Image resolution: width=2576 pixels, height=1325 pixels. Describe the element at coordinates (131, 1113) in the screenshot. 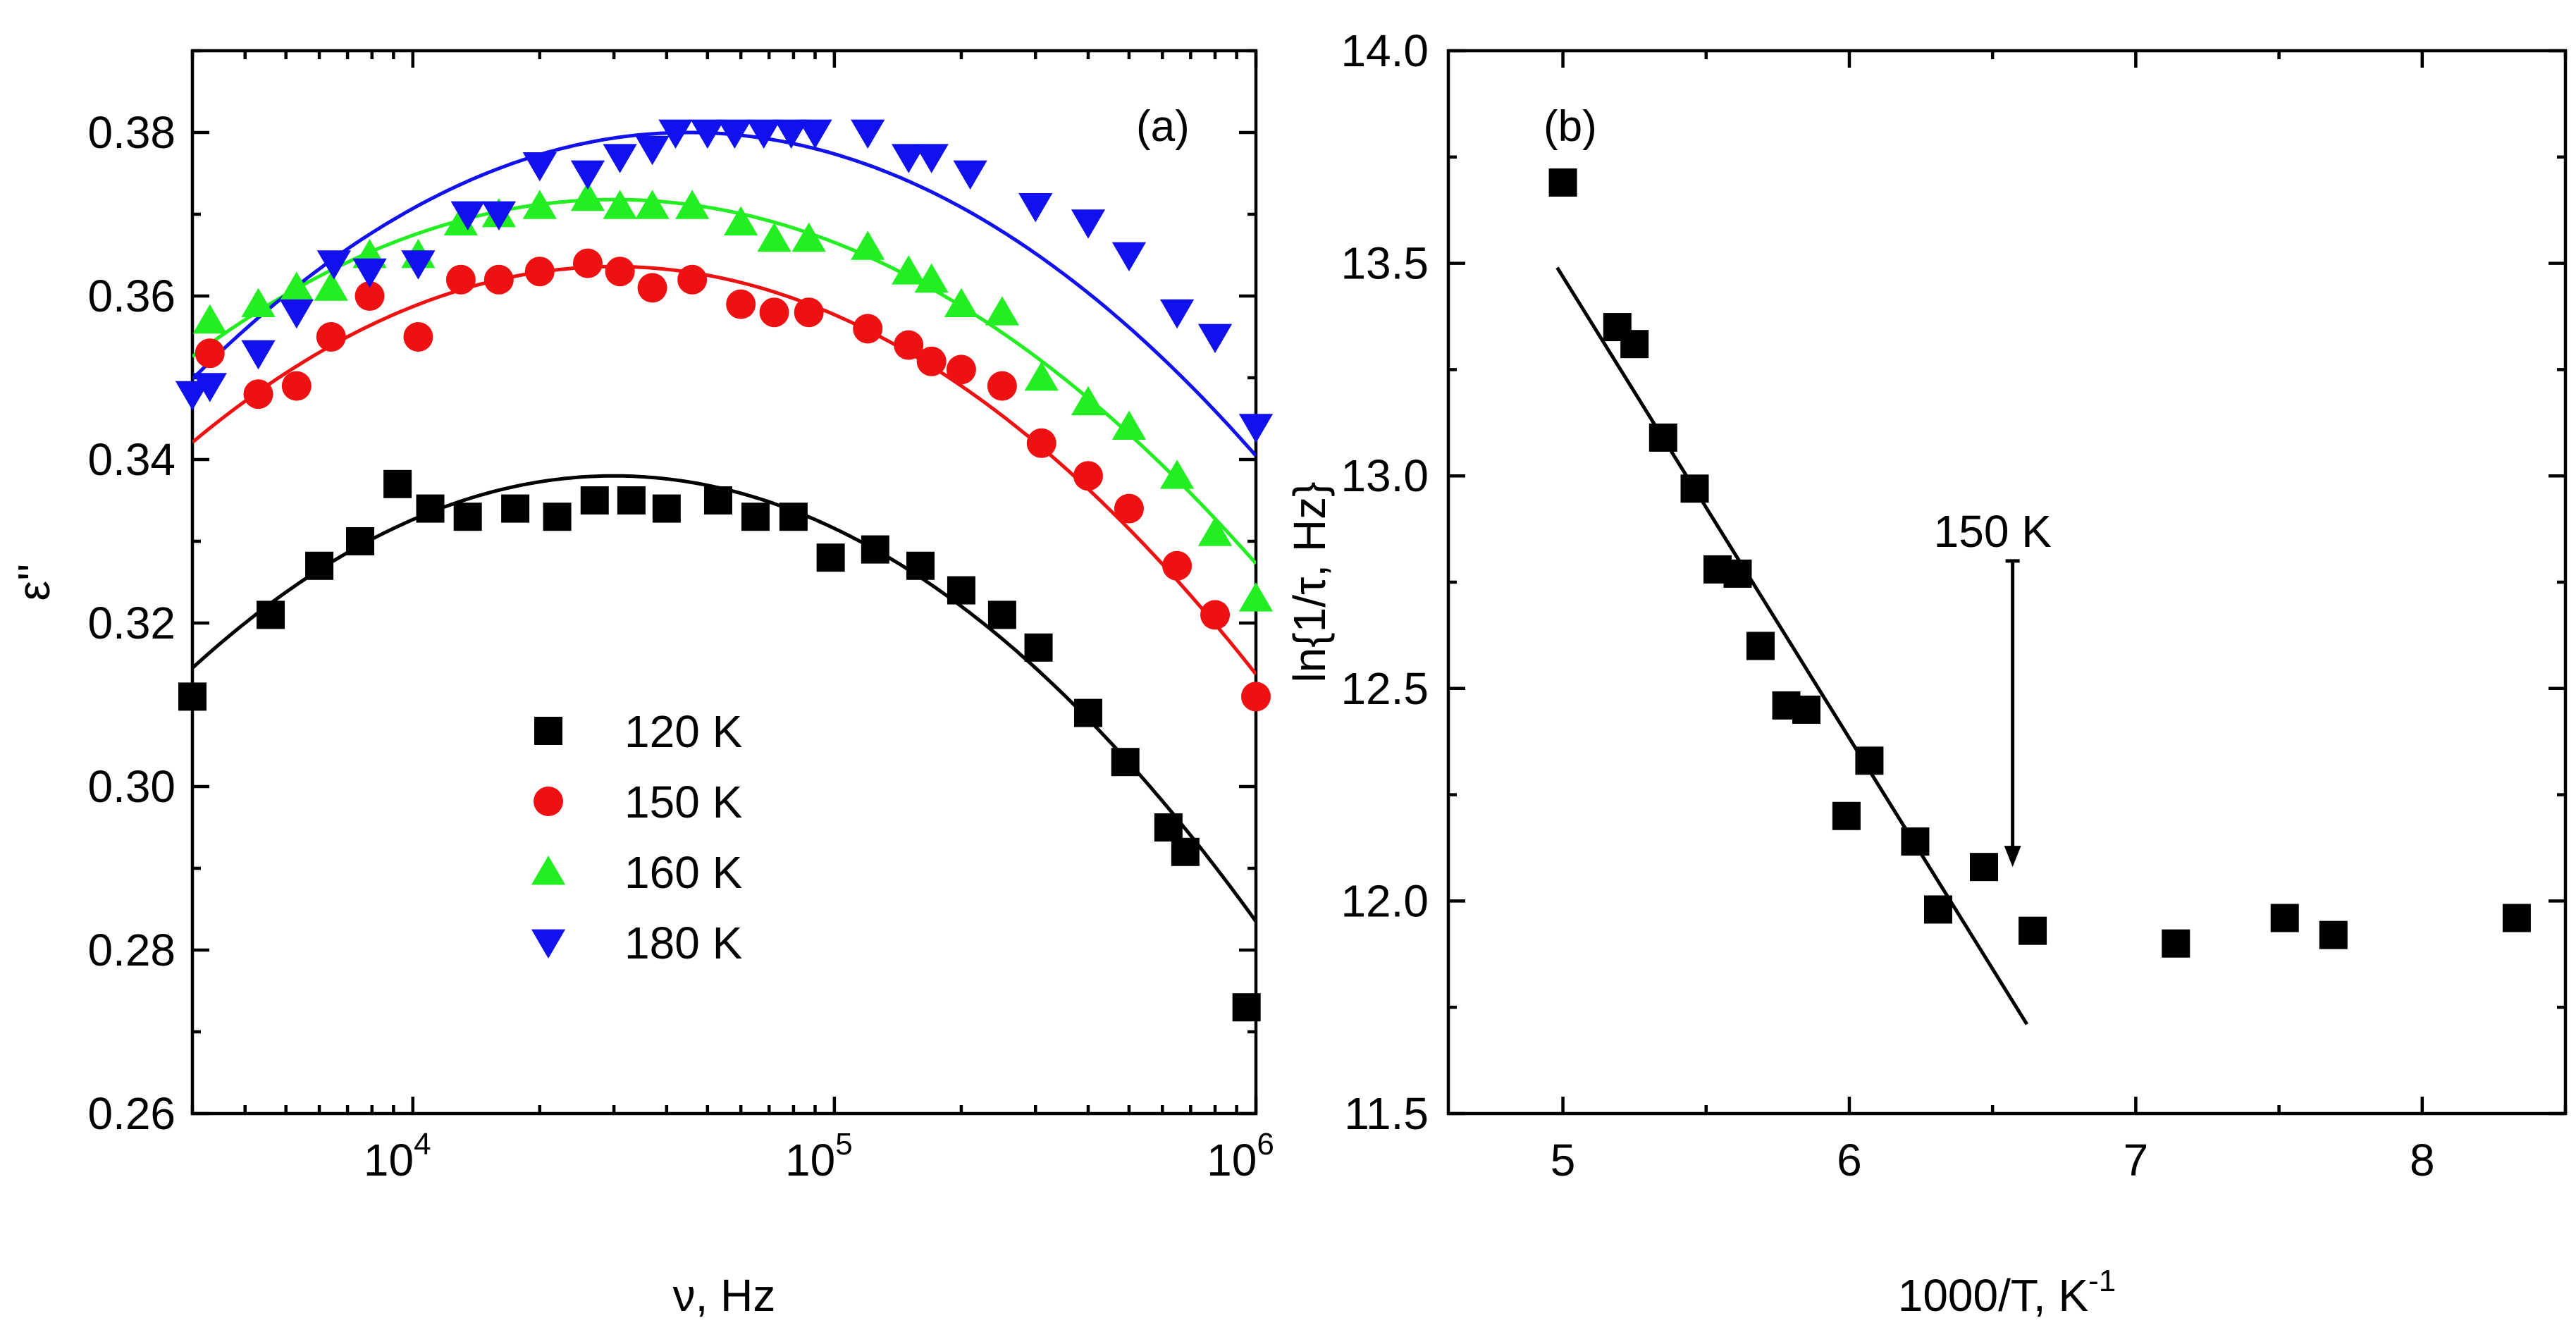

I see `y-tick-label-a: 0.26` at that location.